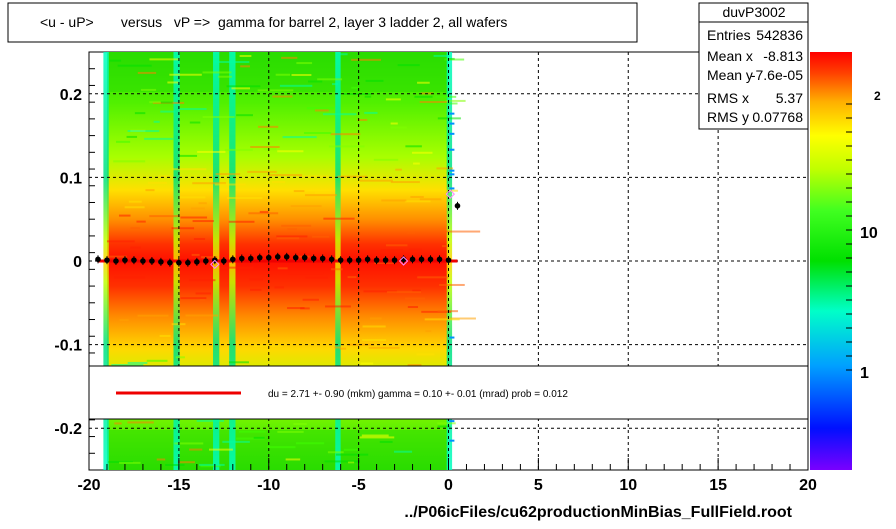  Describe the element at coordinates (538, 485) in the screenshot. I see `x-tick-label: 5` at that location.